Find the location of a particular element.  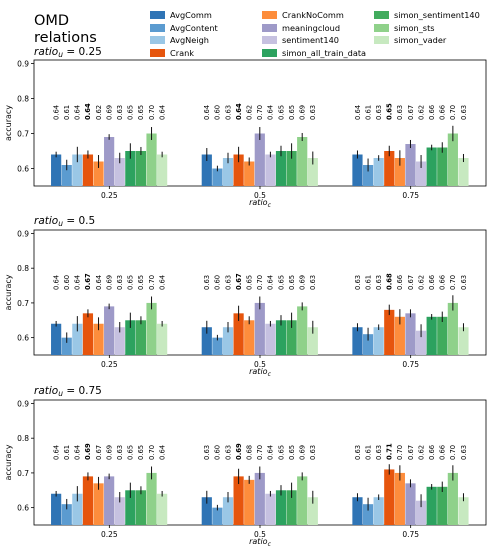

legend-label: sentiment140 is located at coordinates (311, 40).